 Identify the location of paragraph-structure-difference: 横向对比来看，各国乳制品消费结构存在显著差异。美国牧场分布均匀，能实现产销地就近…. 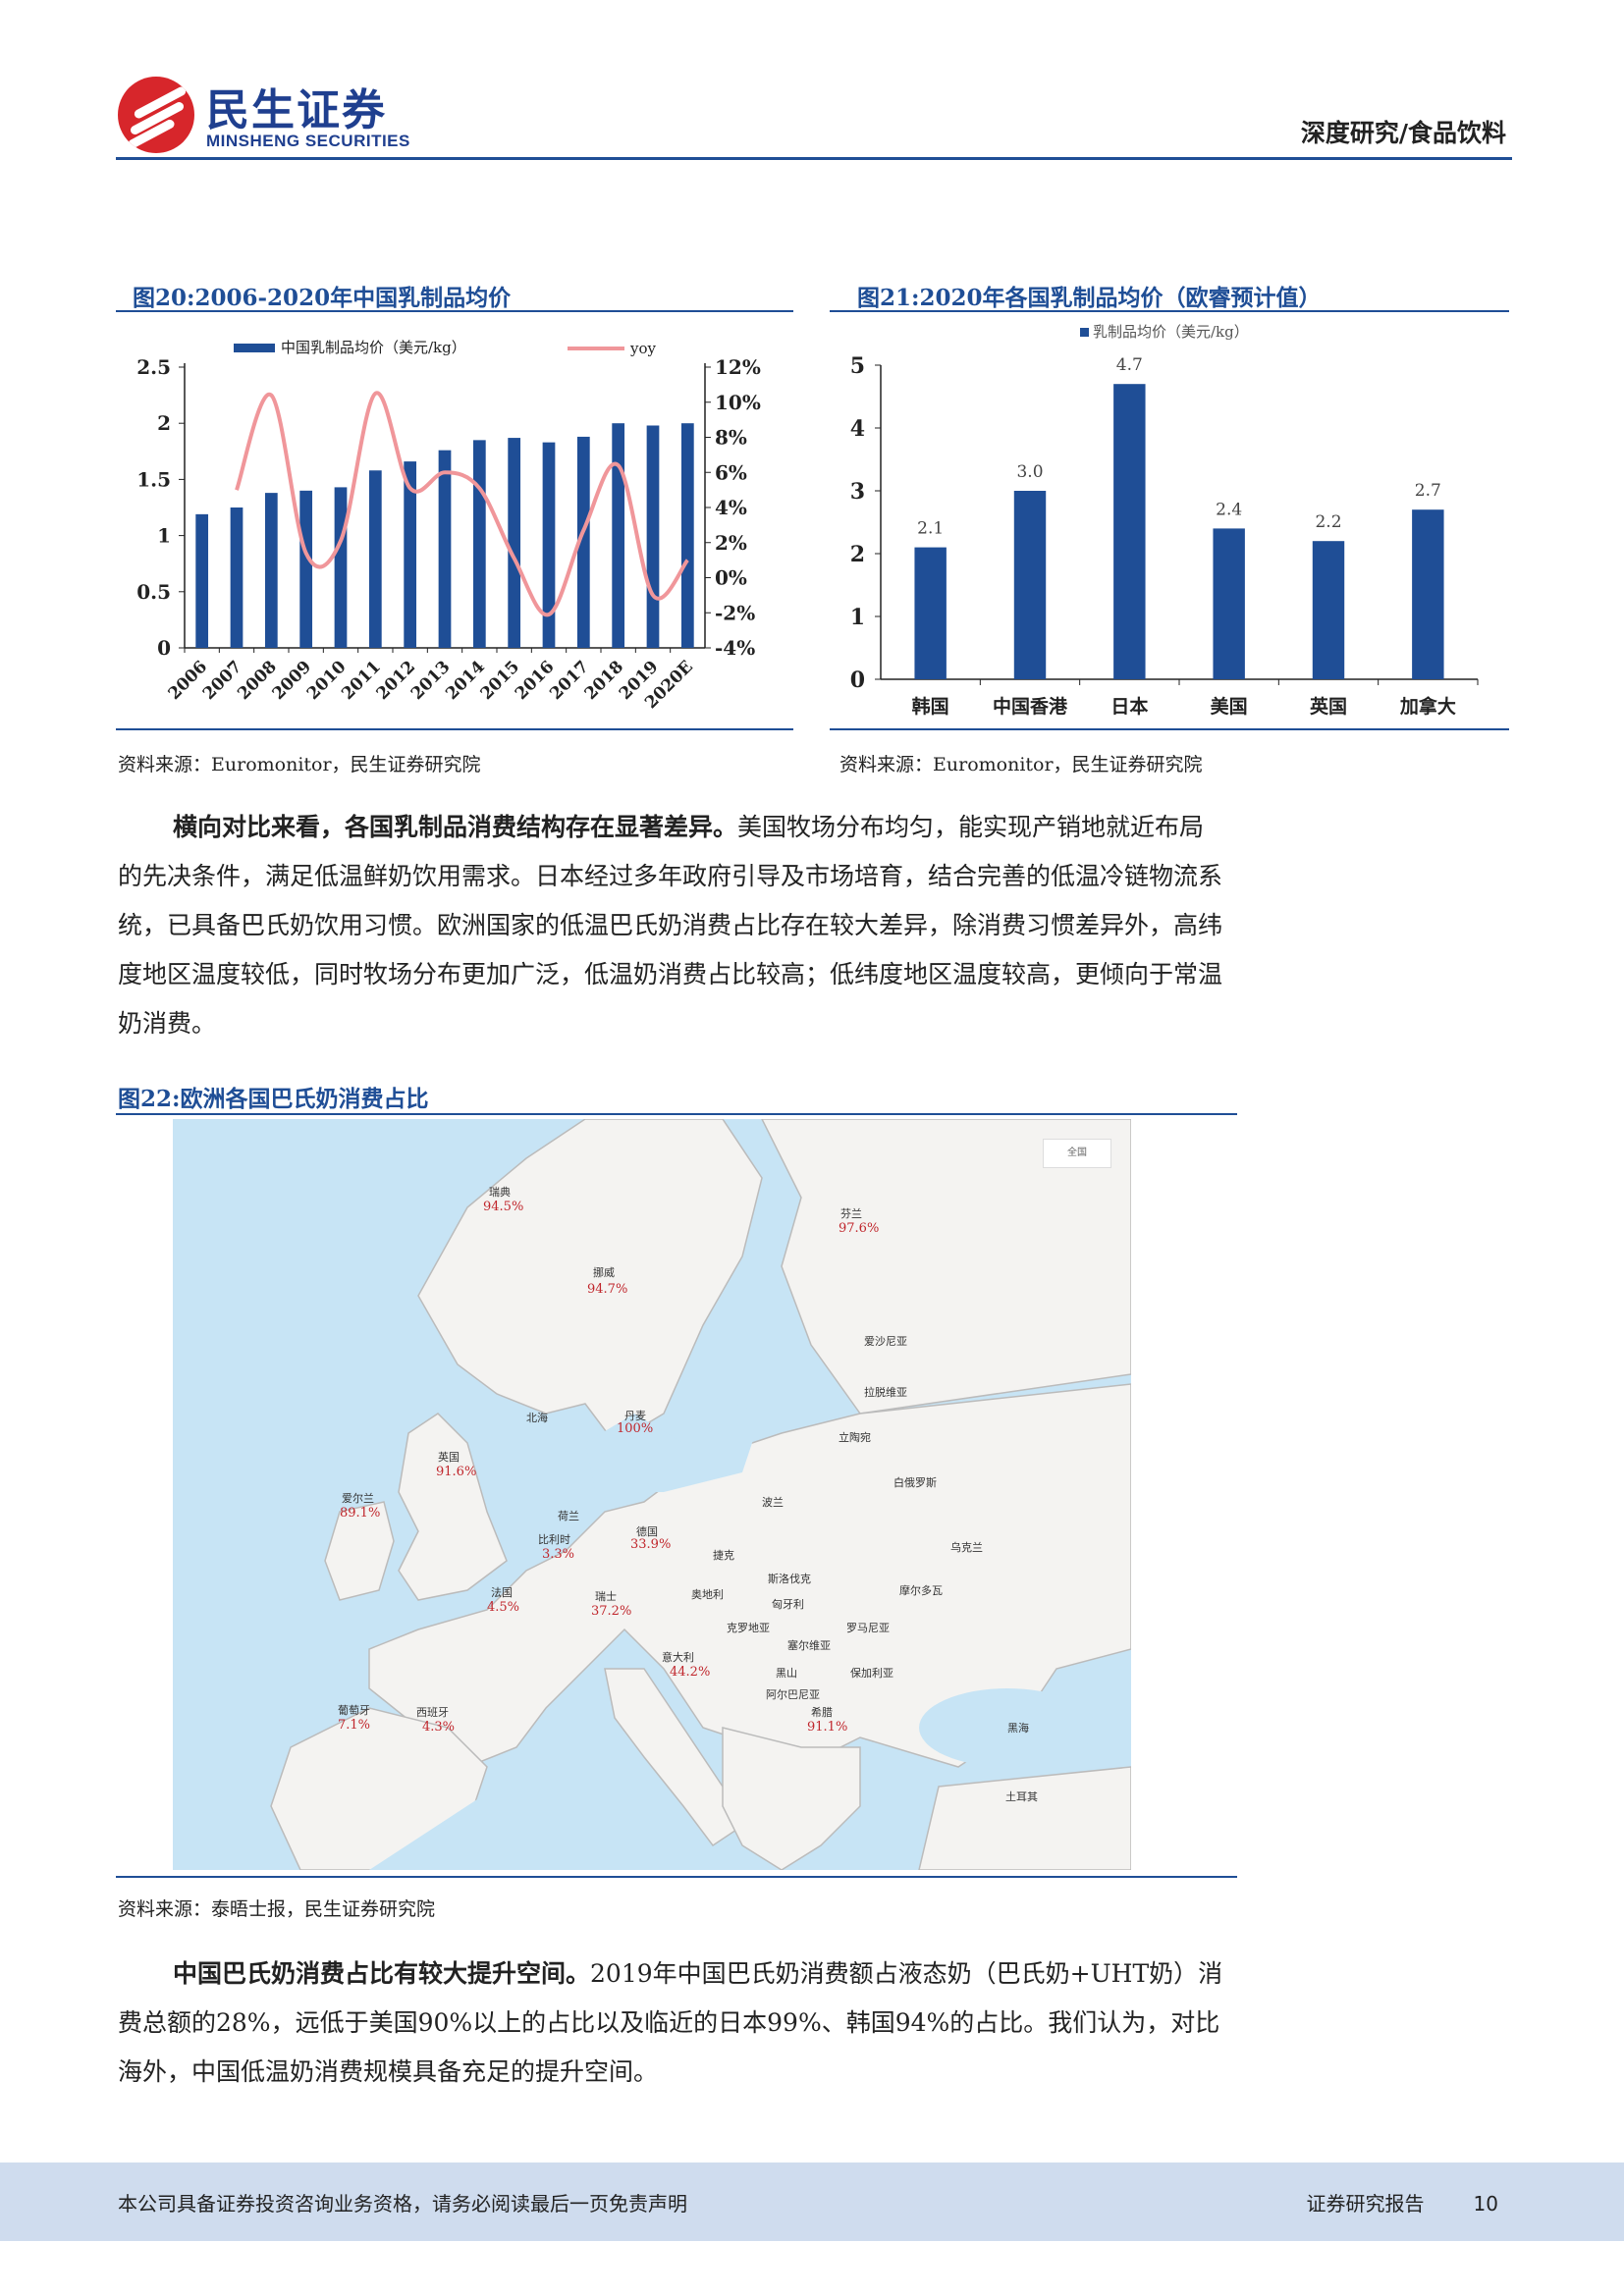
(672, 925).